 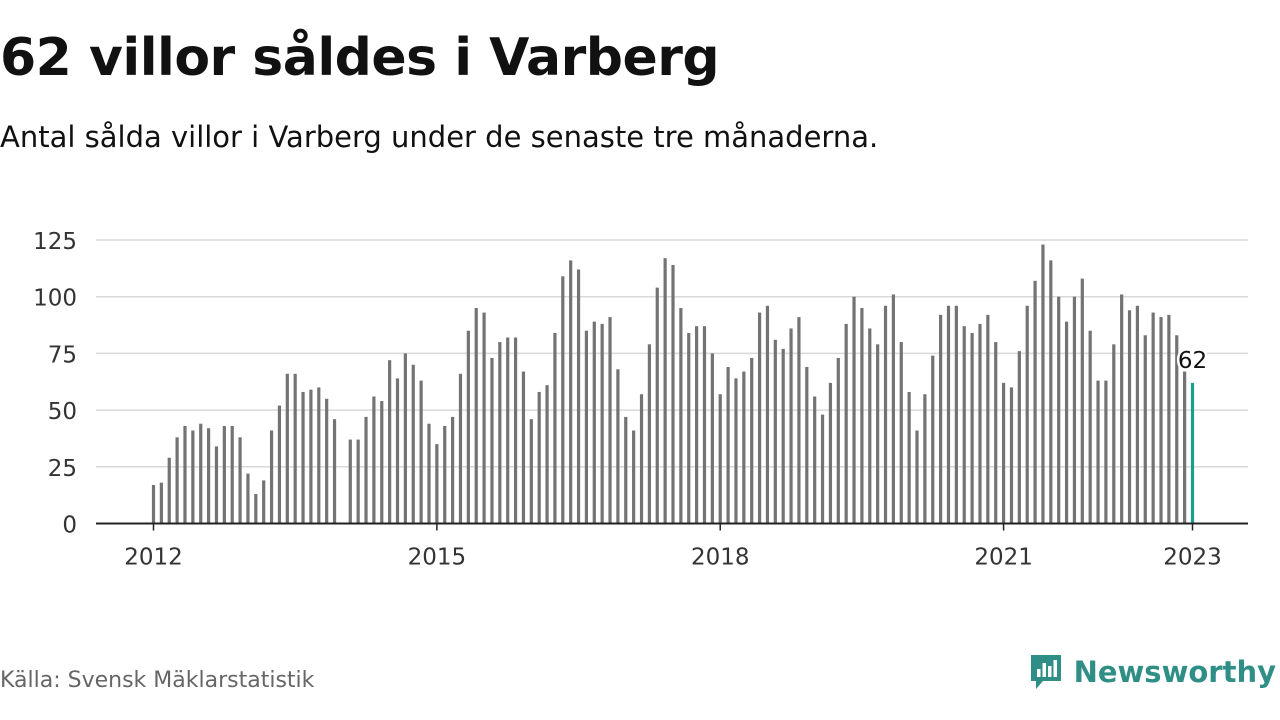 What do you see at coordinates (55, 242) in the screenshot?
I see `y-tick-label: 125` at bounding box center [55, 242].